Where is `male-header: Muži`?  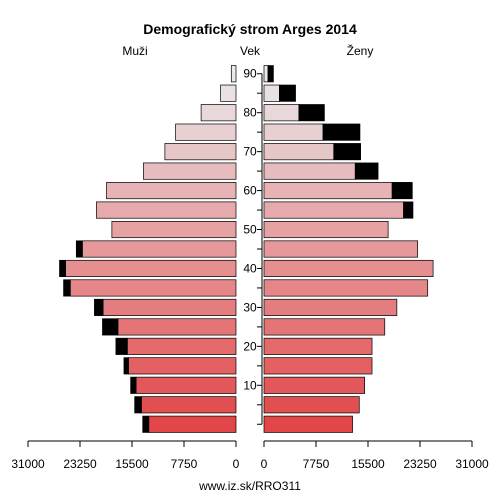
male-header: Muži is located at coordinates (134, 51).